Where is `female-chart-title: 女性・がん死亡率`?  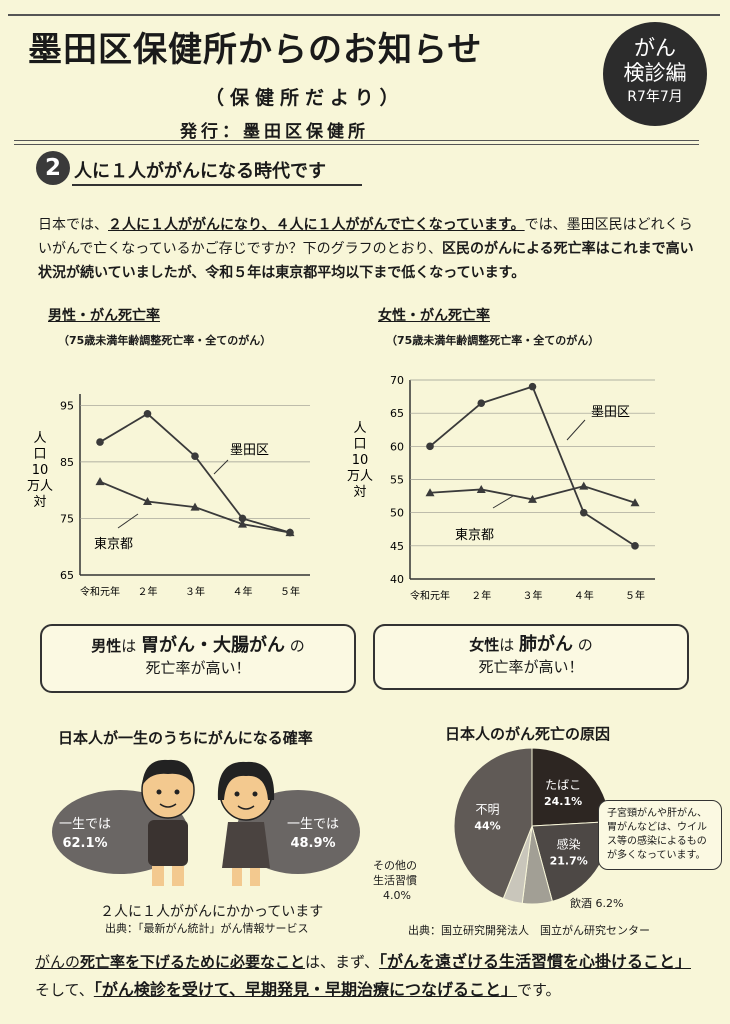 female-chart-title: 女性・がん死亡率 is located at coordinates (434, 316).